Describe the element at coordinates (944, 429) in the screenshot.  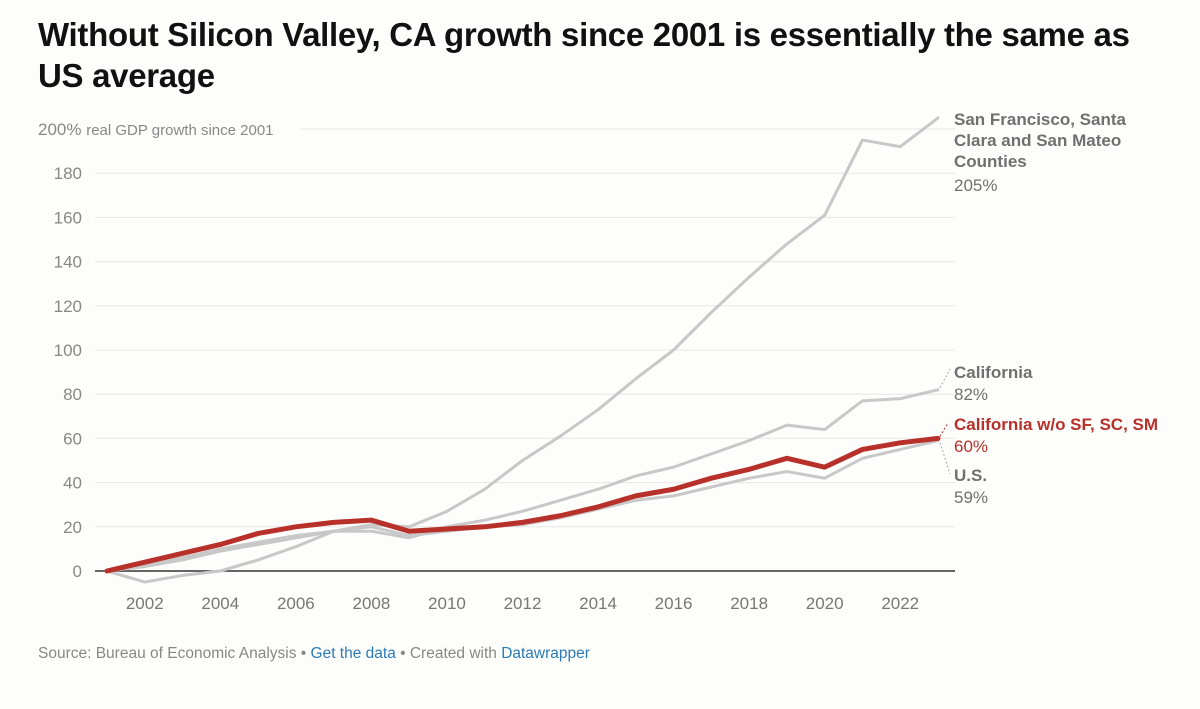
I see `leader-line-cawo` at that location.